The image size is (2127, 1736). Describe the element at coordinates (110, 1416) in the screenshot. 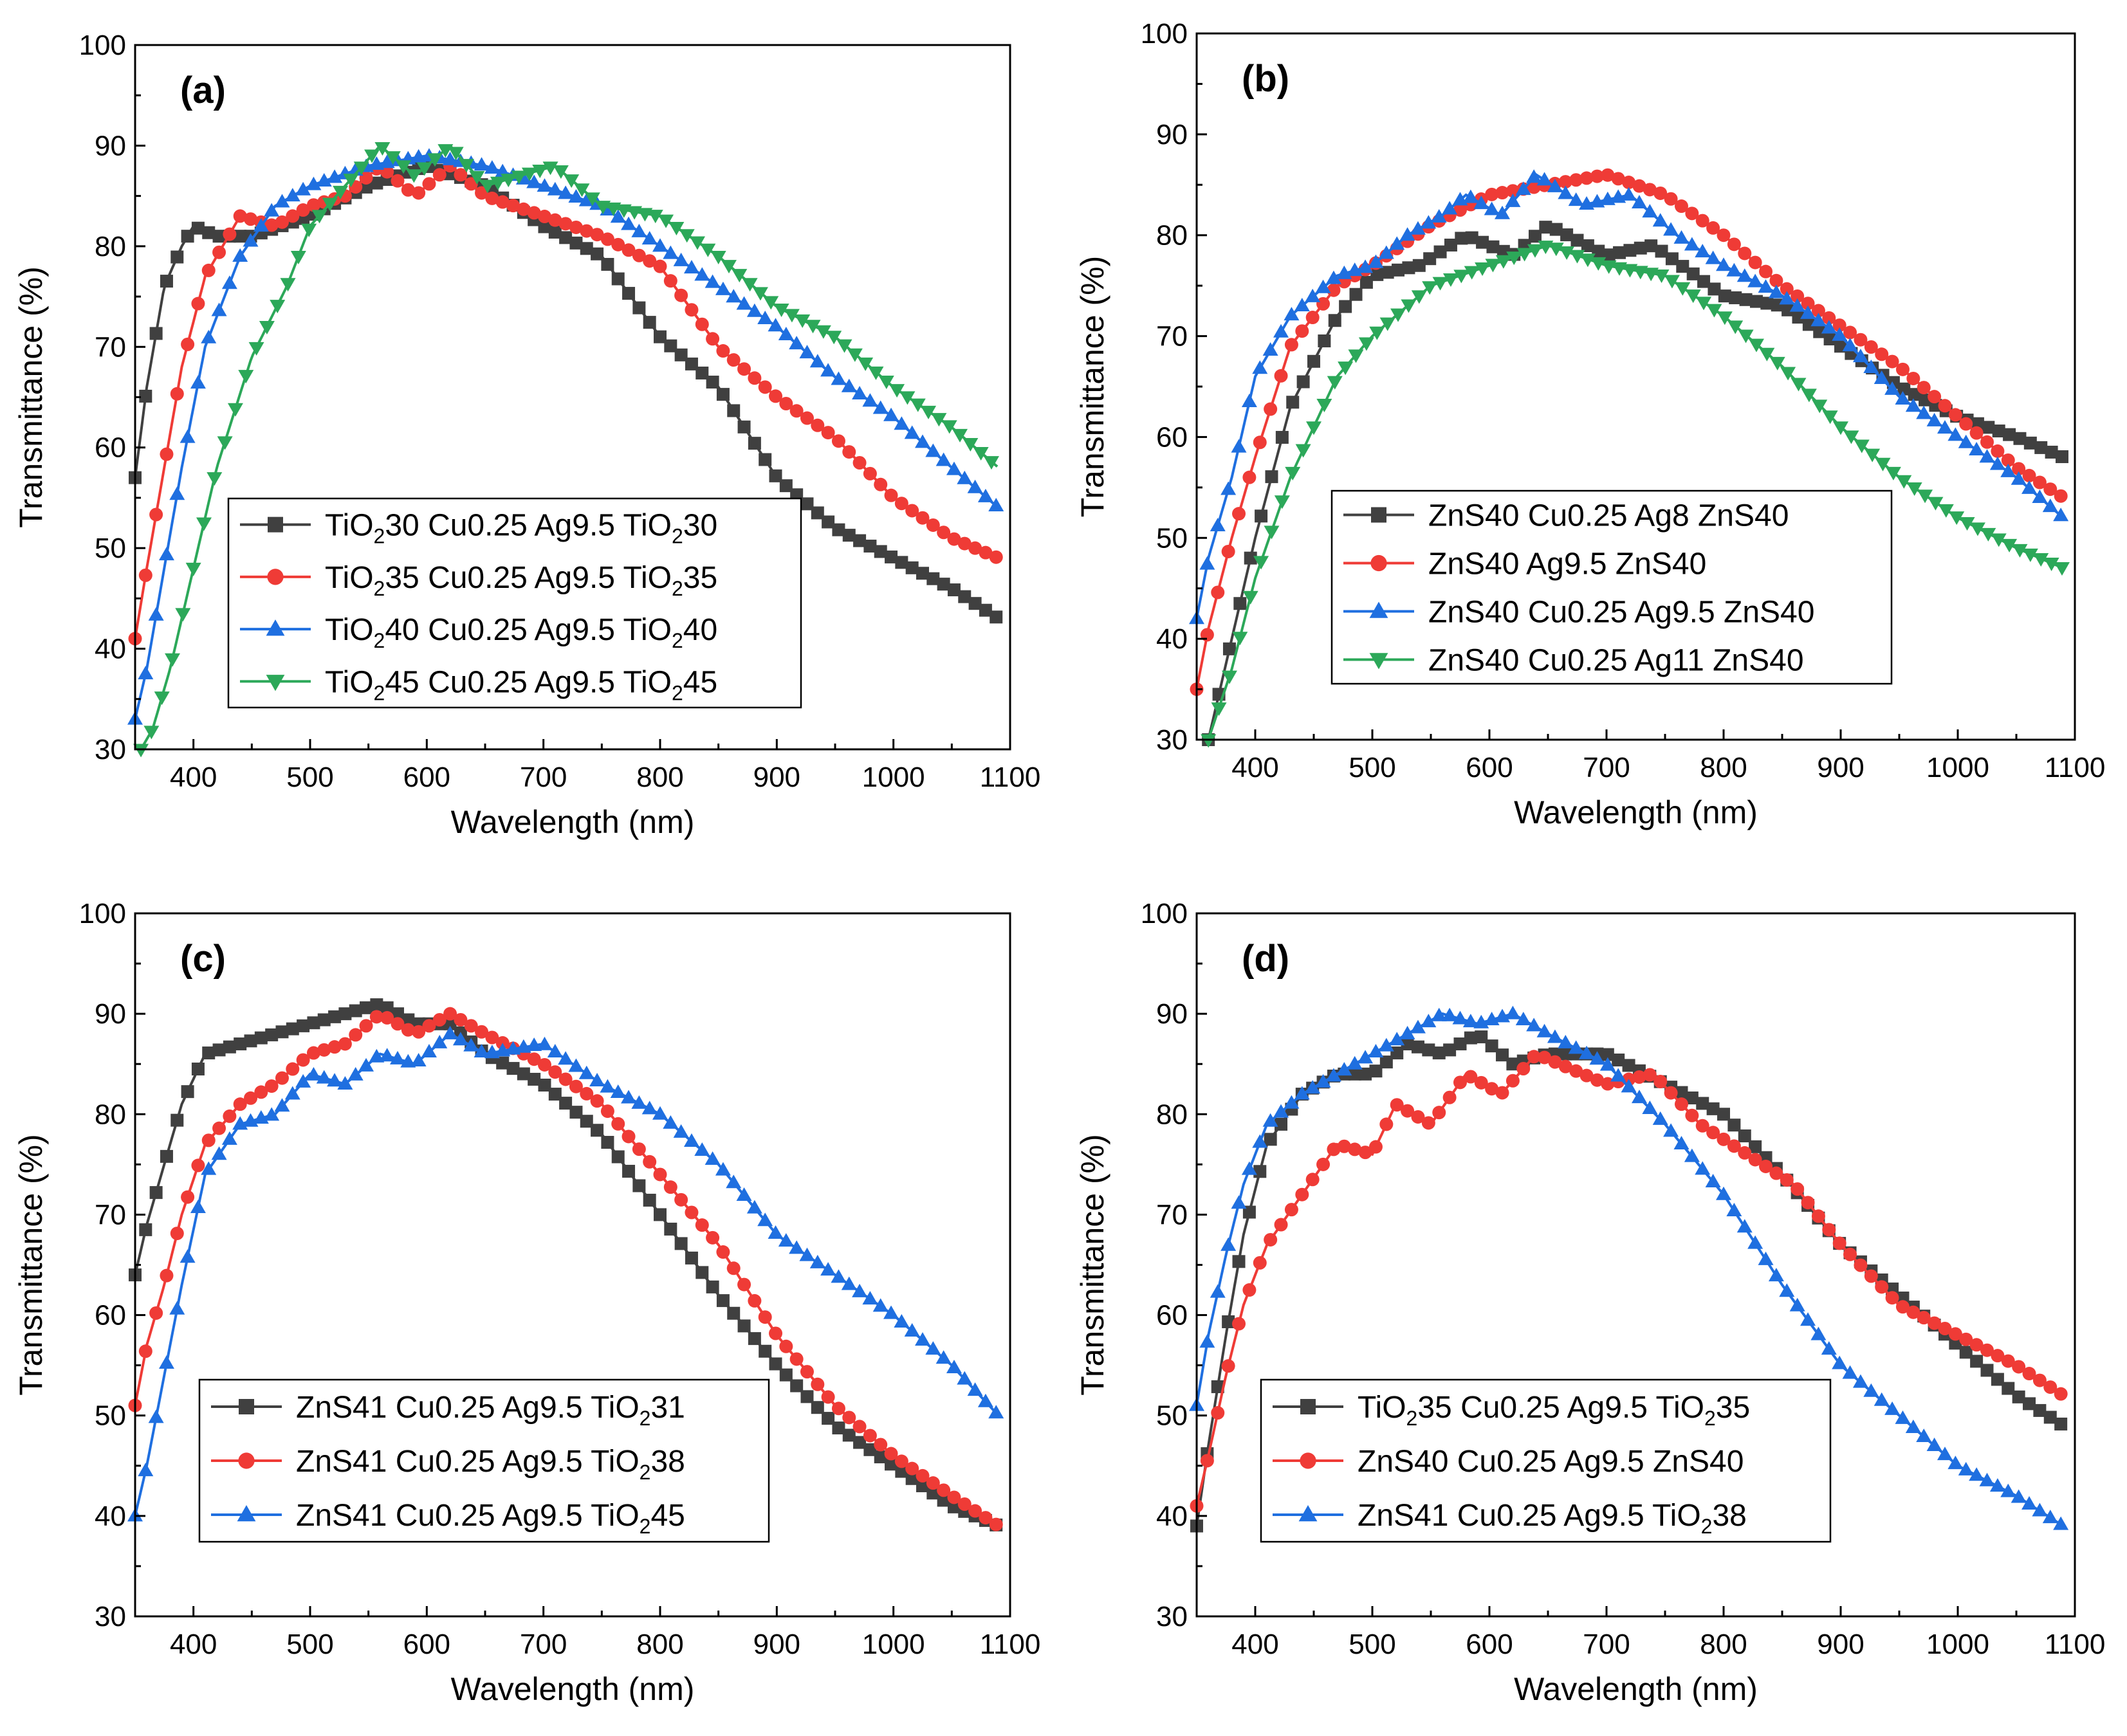

I see `y-tick-label: 50` at that location.